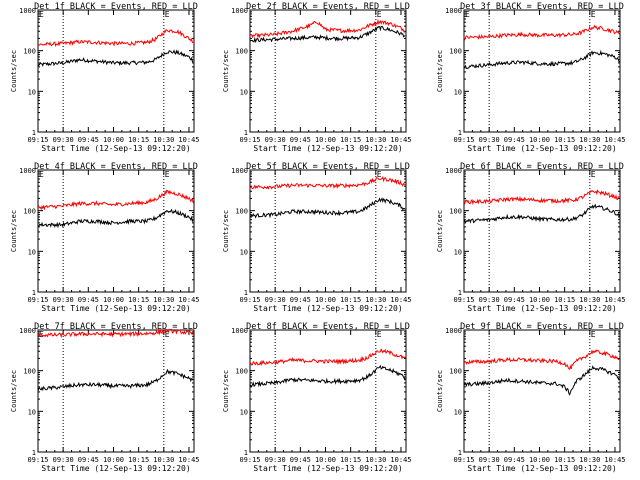 The height and width of the screenshot is (480, 640). I want to click on chart-title: Det 6f BLACK = Events, RED = LLD, so click(542, 167).